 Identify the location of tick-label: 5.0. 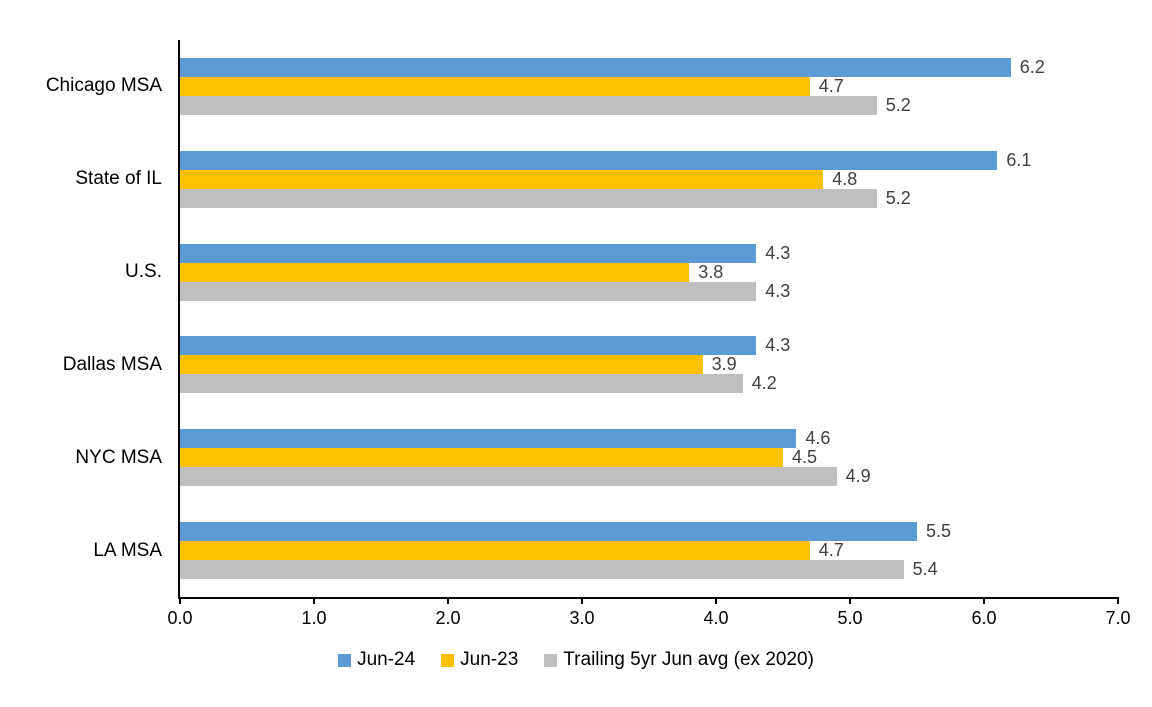
(850, 618).